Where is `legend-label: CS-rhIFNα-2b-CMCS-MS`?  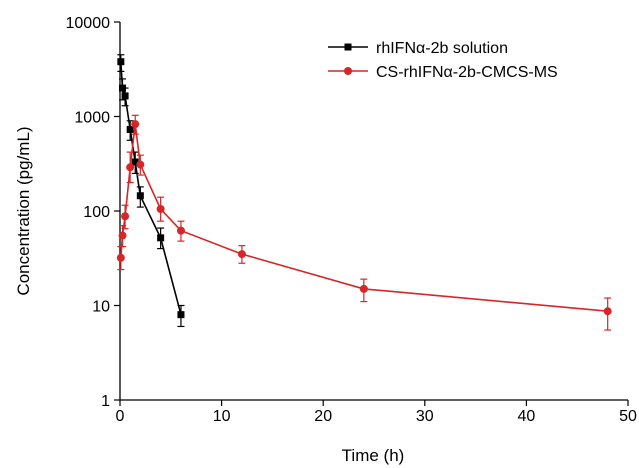 legend-label: CS-rhIFNα-2b-CMCS-MS is located at coordinates (467, 72).